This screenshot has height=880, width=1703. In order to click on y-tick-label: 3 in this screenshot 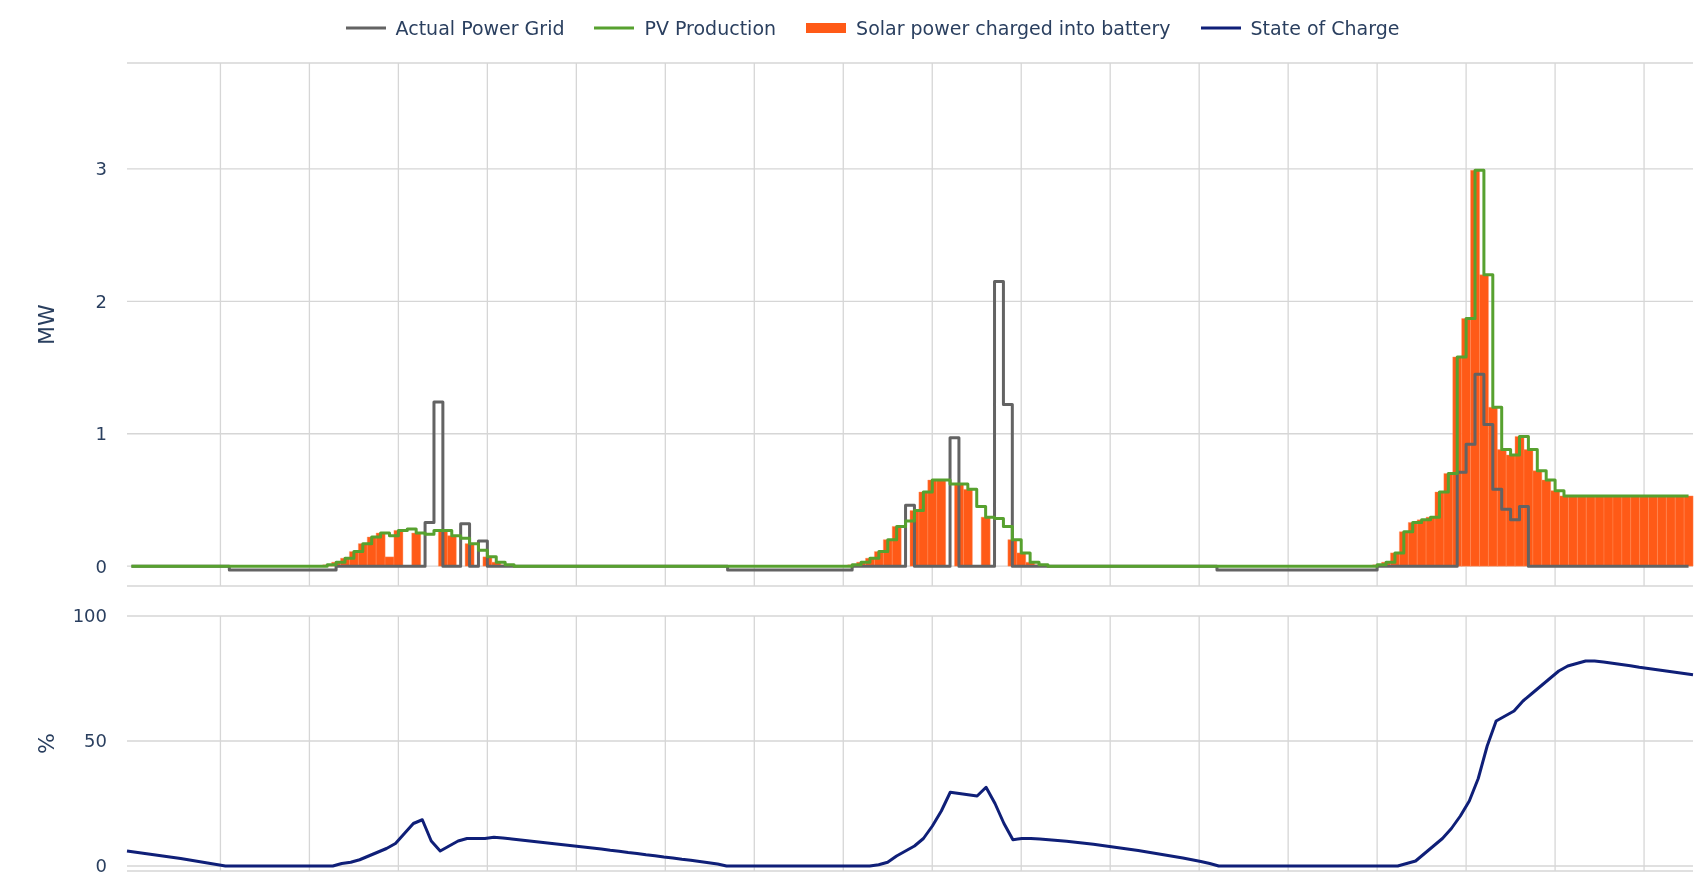, I will do `click(101, 169)`.